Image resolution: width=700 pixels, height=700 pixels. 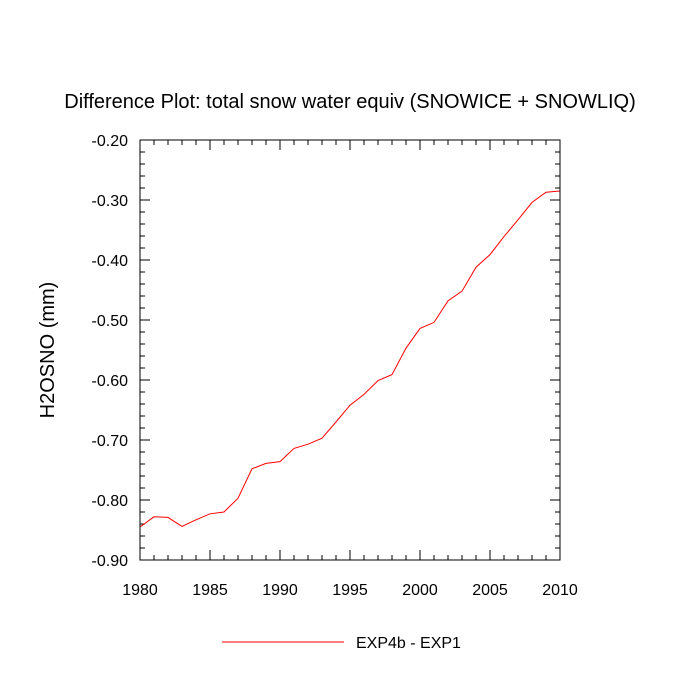 What do you see at coordinates (490, 590) in the screenshot?
I see `x-tick-label: 2005` at bounding box center [490, 590].